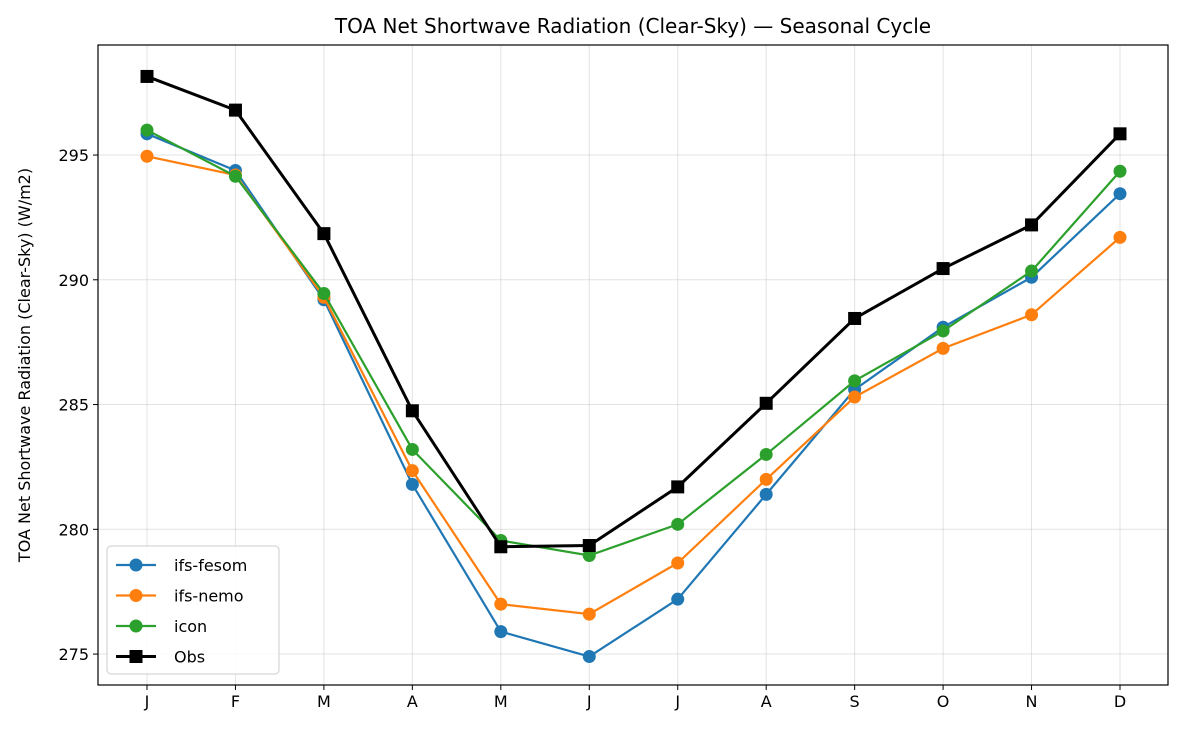 The height and width of the screenshot is (739, 1183). I want to click on legend-label: Obs, so click(189, 657).